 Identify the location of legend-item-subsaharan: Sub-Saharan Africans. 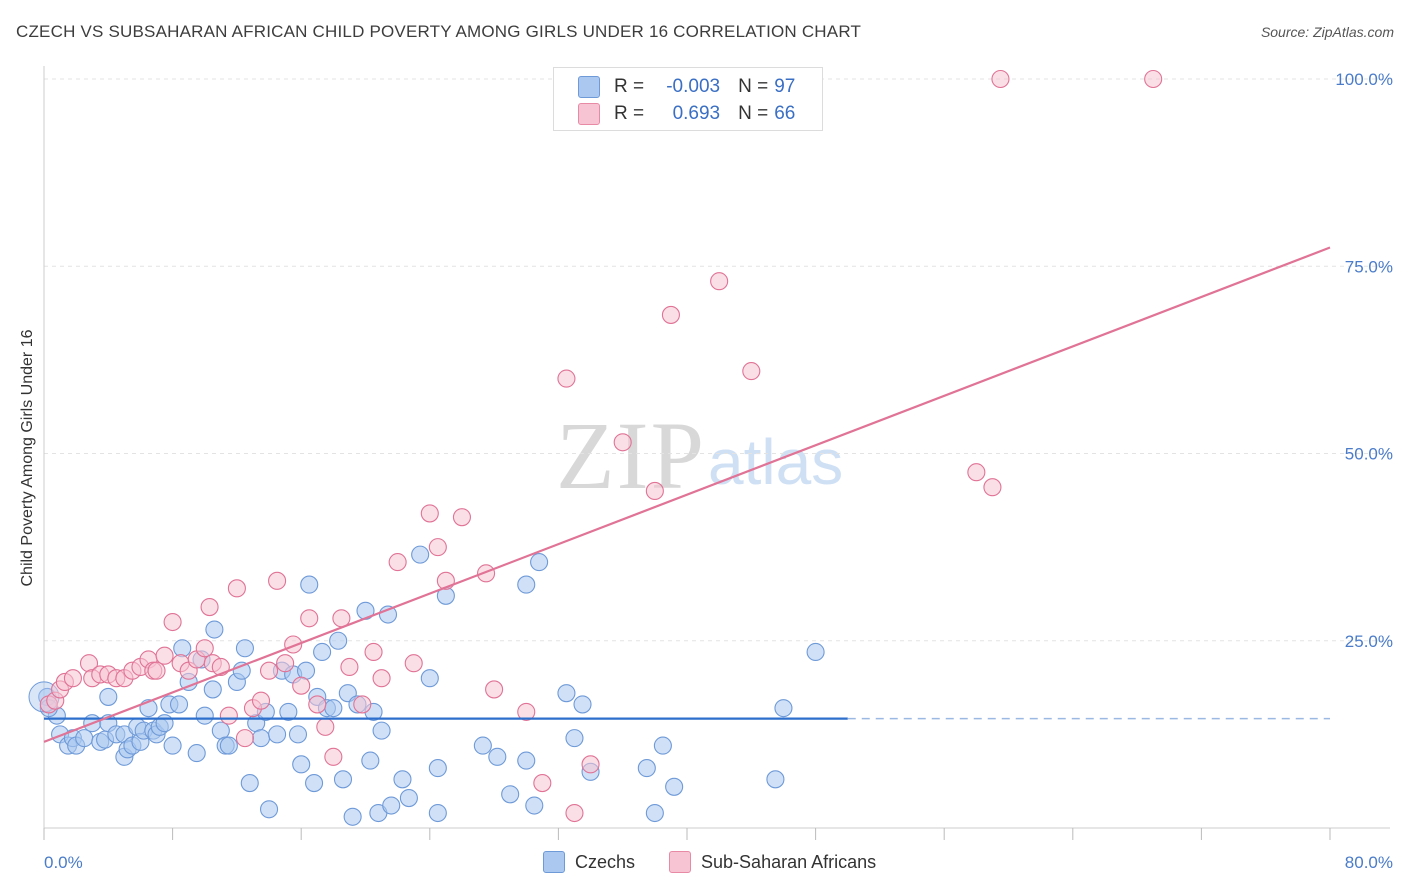
(772, 862).